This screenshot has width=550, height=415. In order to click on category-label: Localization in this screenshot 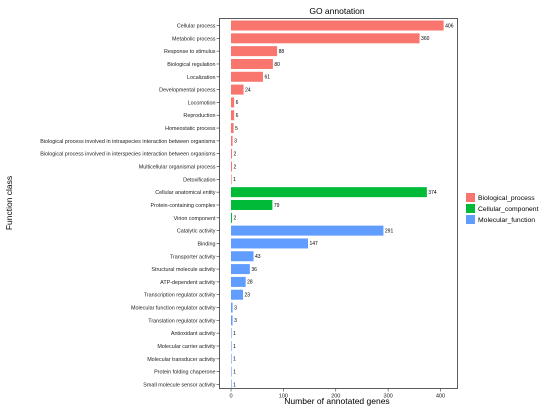, I will do `click(201, 78)`.